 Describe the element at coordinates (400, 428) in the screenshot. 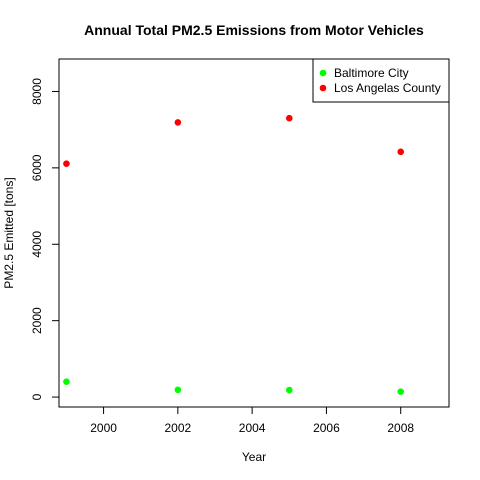

I see `x-tick-label: 2008` at that location.